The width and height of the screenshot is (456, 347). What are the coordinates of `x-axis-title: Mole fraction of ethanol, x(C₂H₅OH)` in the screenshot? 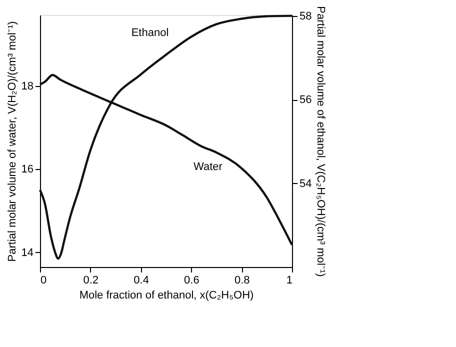 It's located at (166, 296).